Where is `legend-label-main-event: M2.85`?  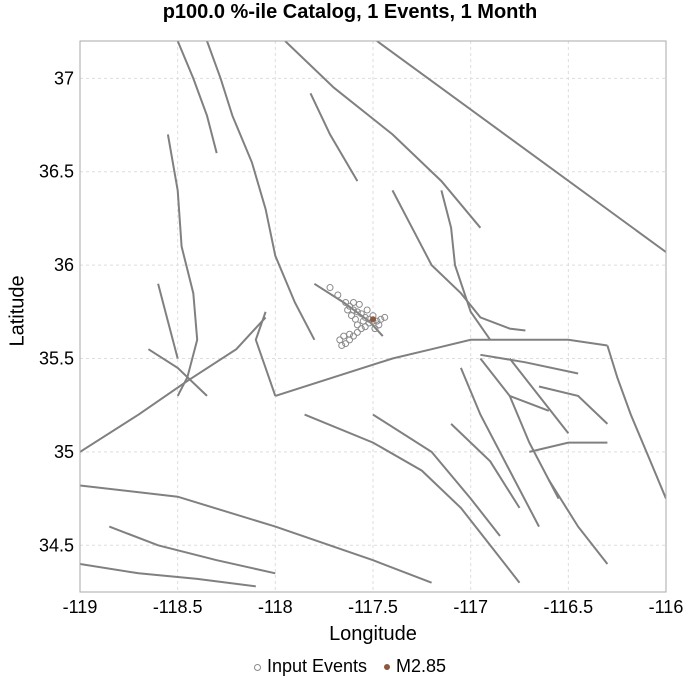
legend-label-main-event: M2.85 is located at coordinates (421, 666).